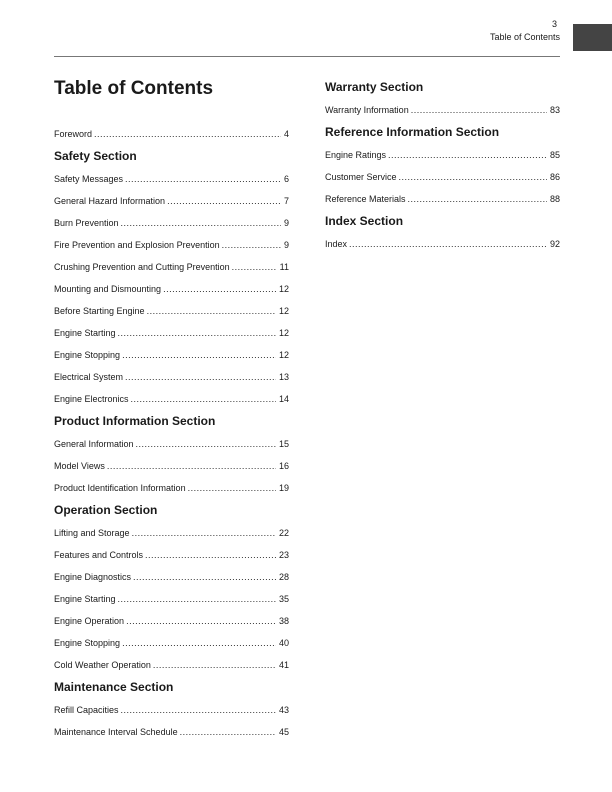 The height and width of the screenshot is (792, 612). I want to click on toc-entry: Engine Electronics 14, so click(171, 399).